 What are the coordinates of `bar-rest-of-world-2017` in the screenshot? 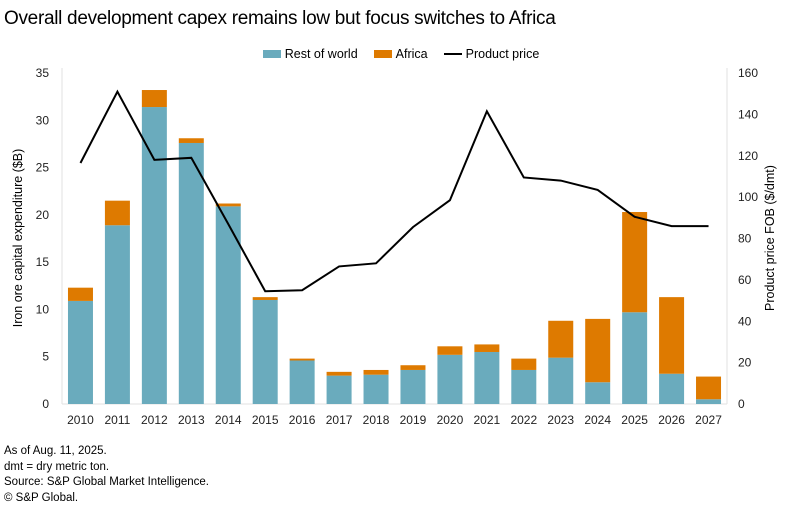 It's located at (339, 389).